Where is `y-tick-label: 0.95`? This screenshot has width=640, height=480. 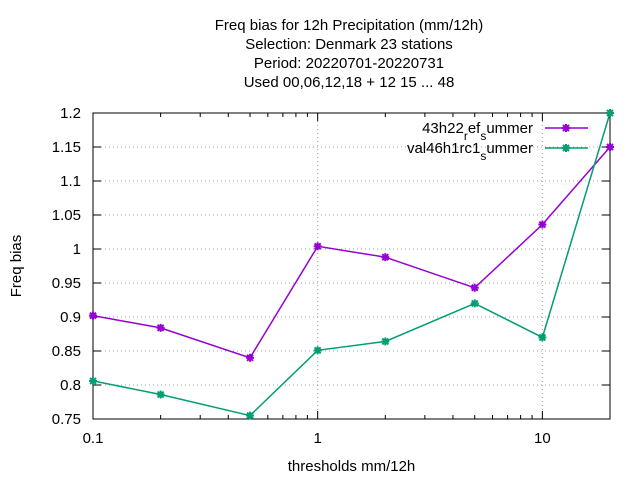
y-tick-label: 0.95 is located at coordinates (66, 283).